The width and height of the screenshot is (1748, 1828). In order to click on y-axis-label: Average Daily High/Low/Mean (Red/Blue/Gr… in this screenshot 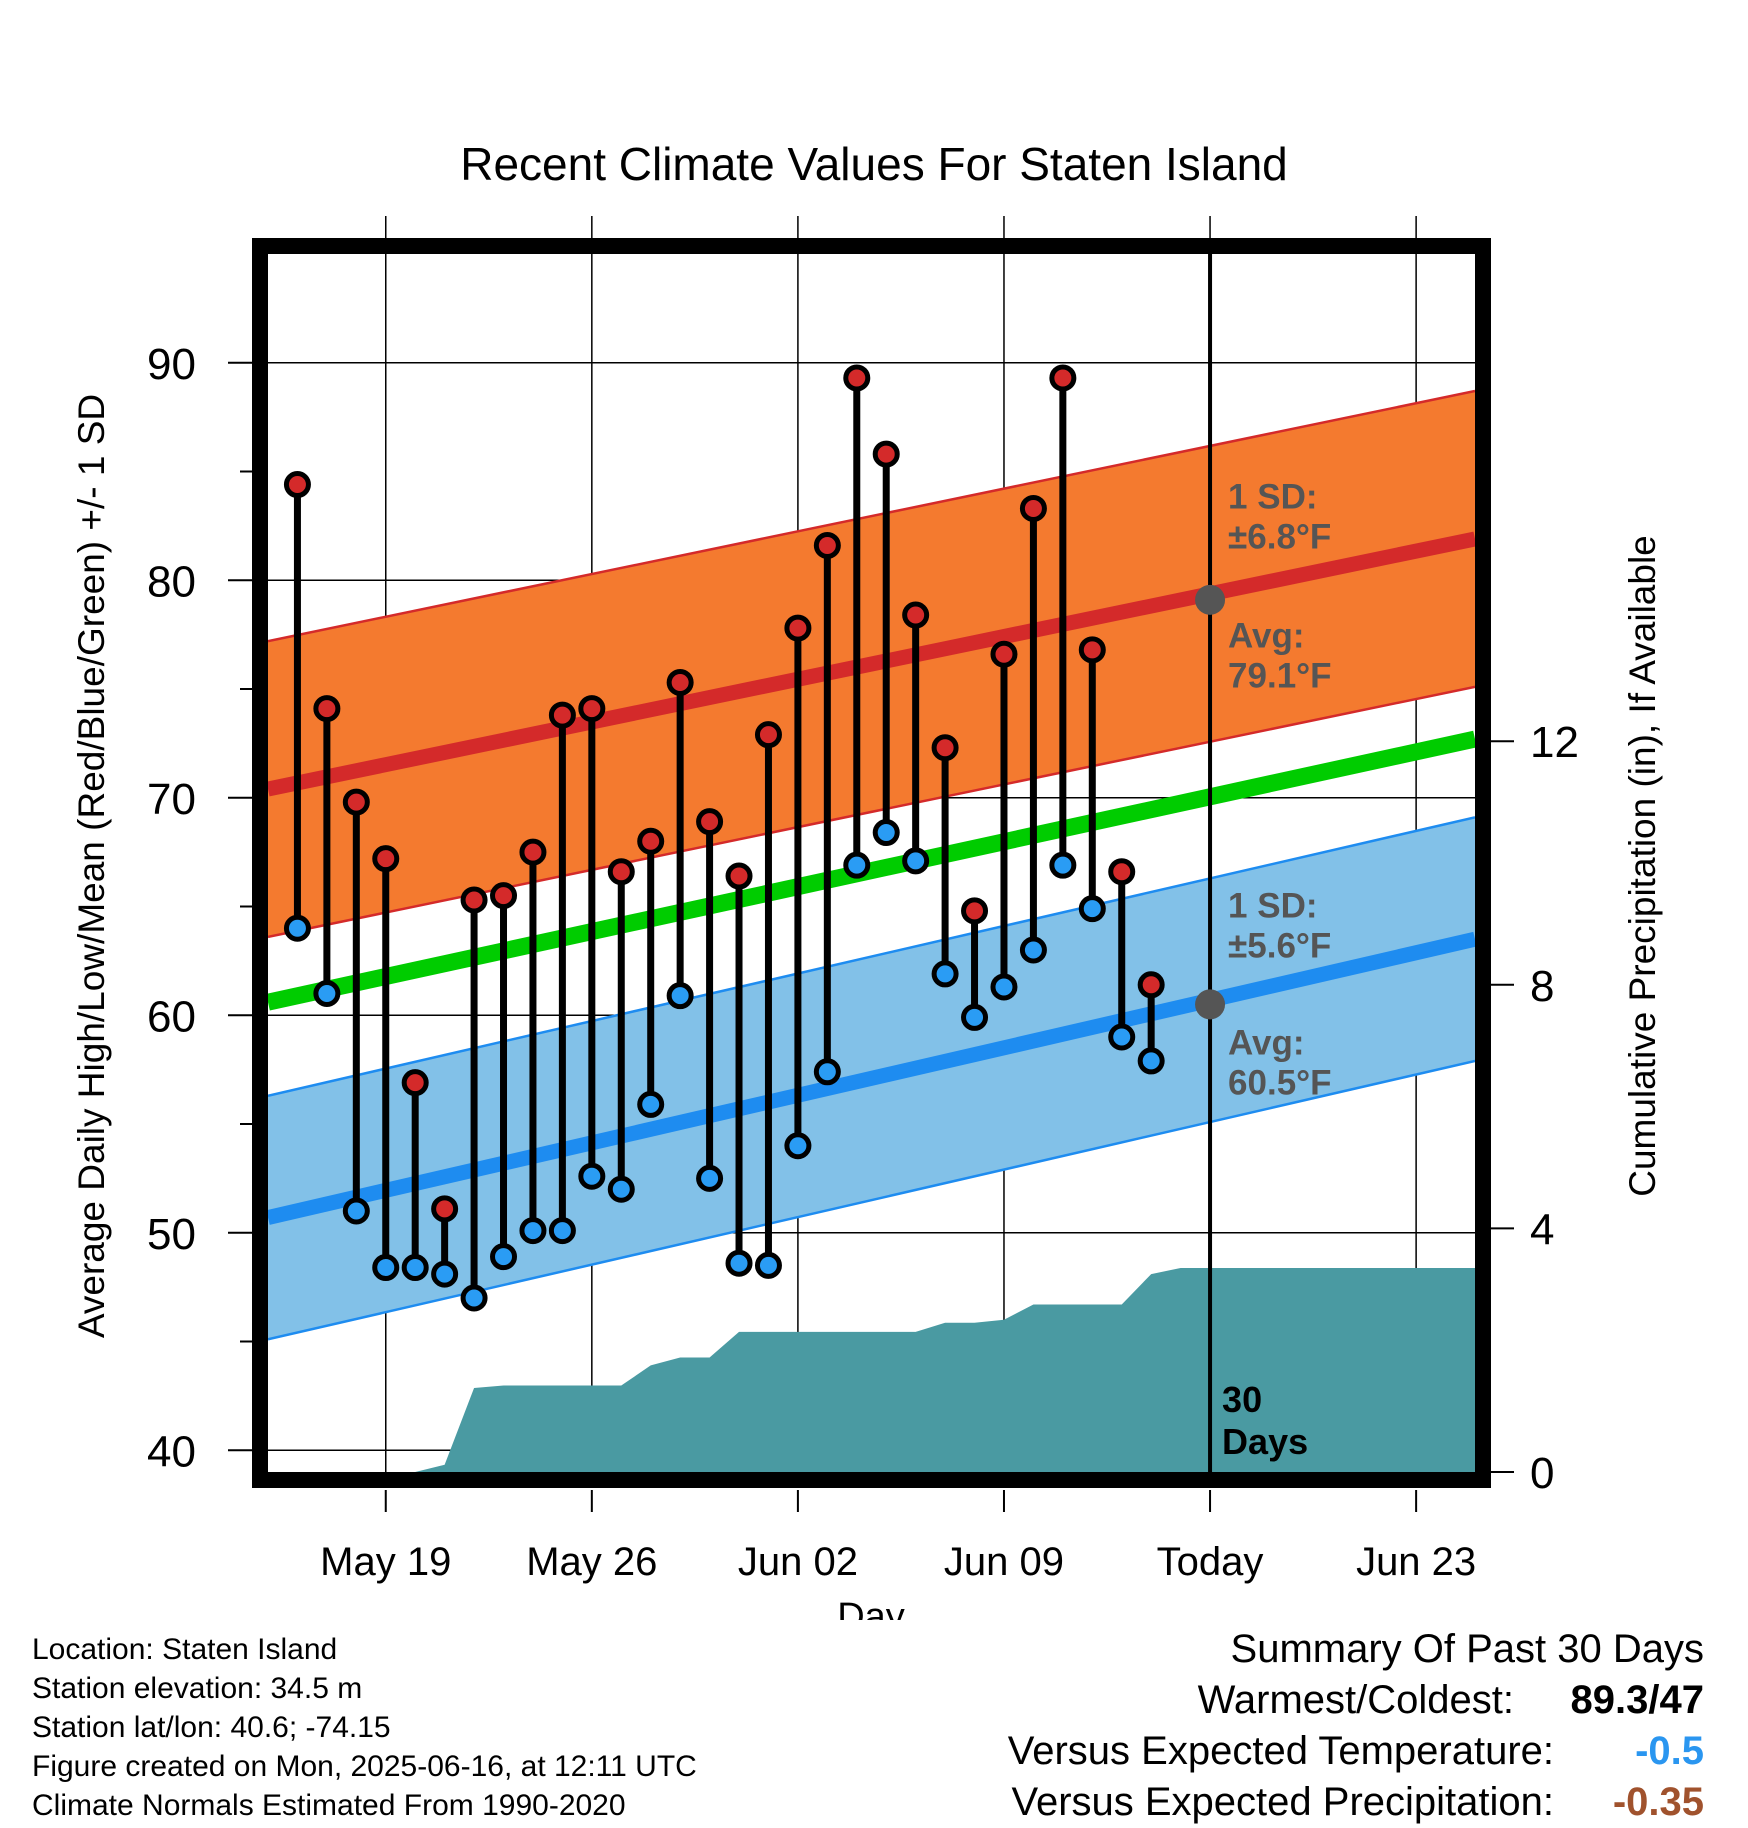, I will do `click(91, 866)`.